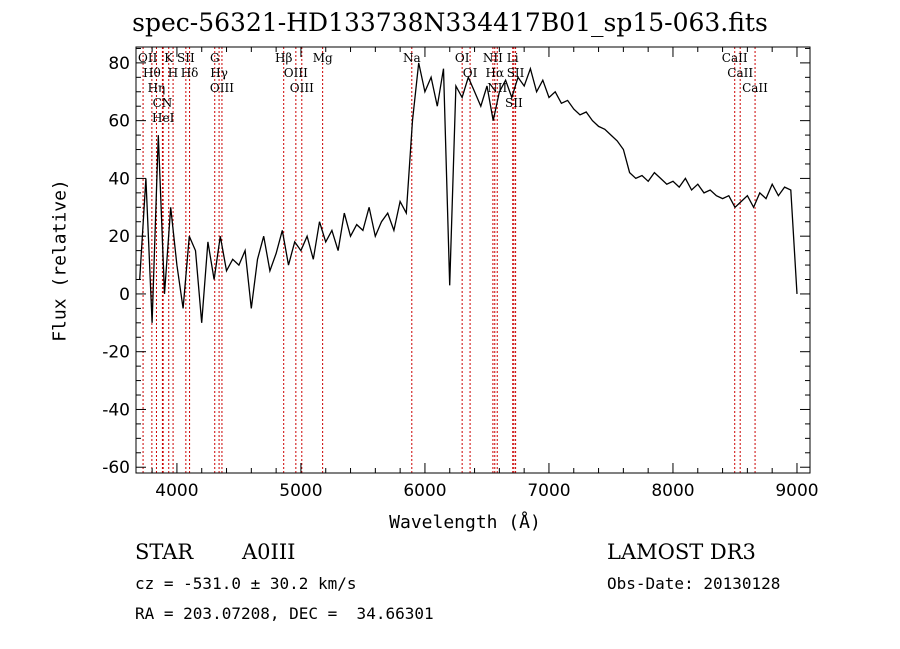 The height and width of the screenshot is (649, 900). Describe the element at coordinates (119, 64) in the screenshot. I see `y-tick-label: 80` at that location.